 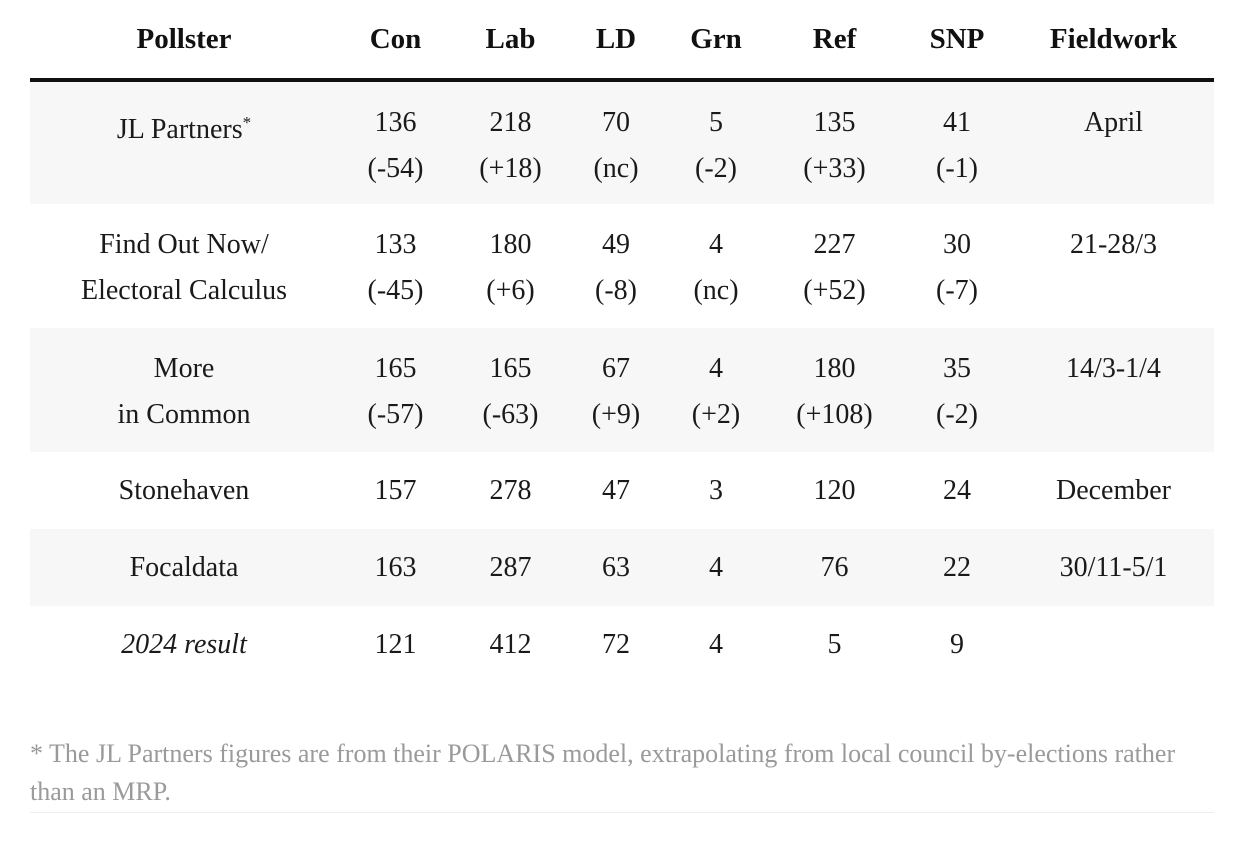 What do you see at coordinates (1113, 41) in the screenshot?
I see `header-fieldwork: Fieldwork` at bounding box center [1113, 41].